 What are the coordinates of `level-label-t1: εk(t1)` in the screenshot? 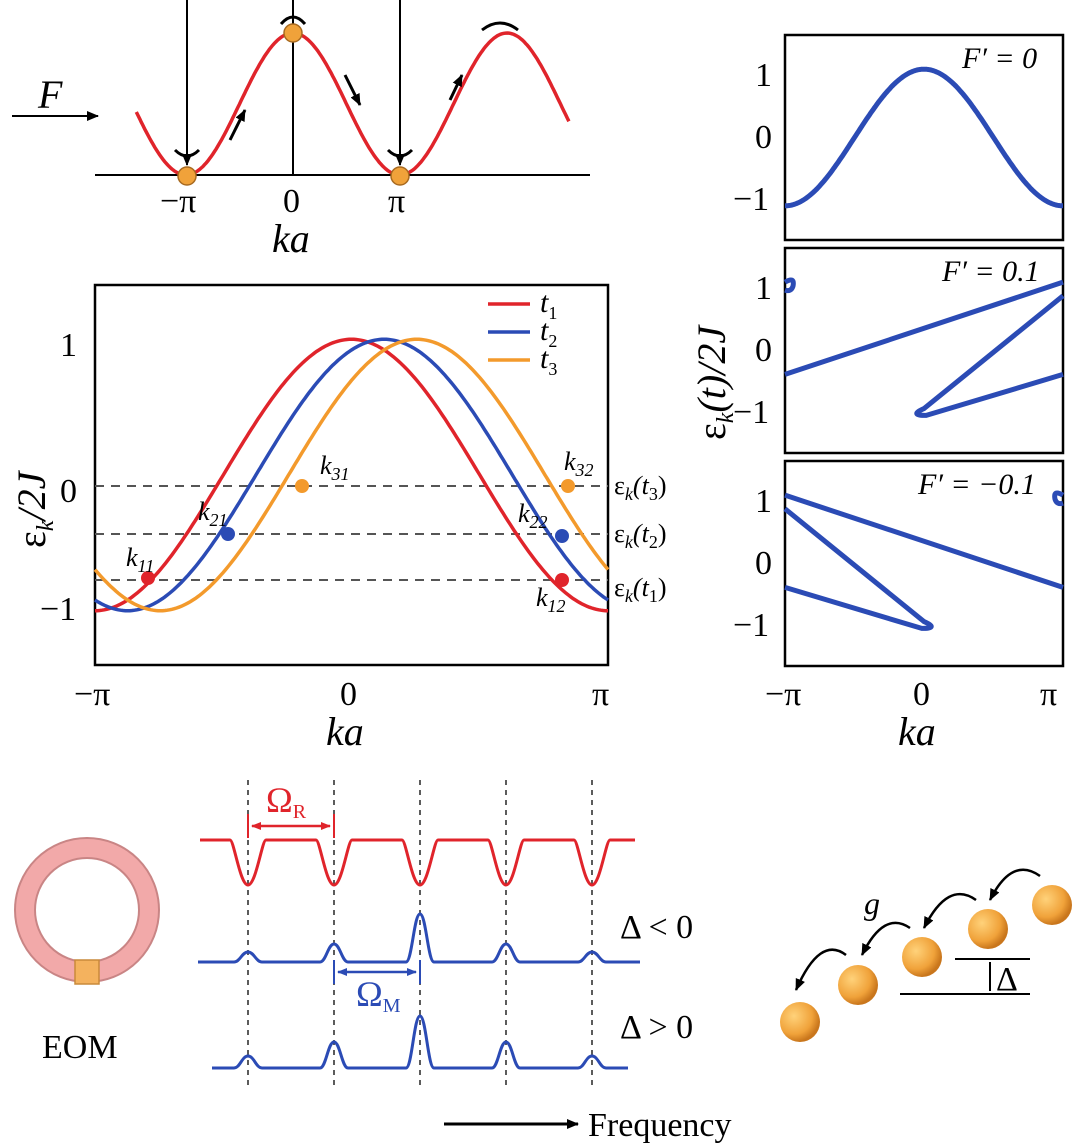 It's located at (640, 589).